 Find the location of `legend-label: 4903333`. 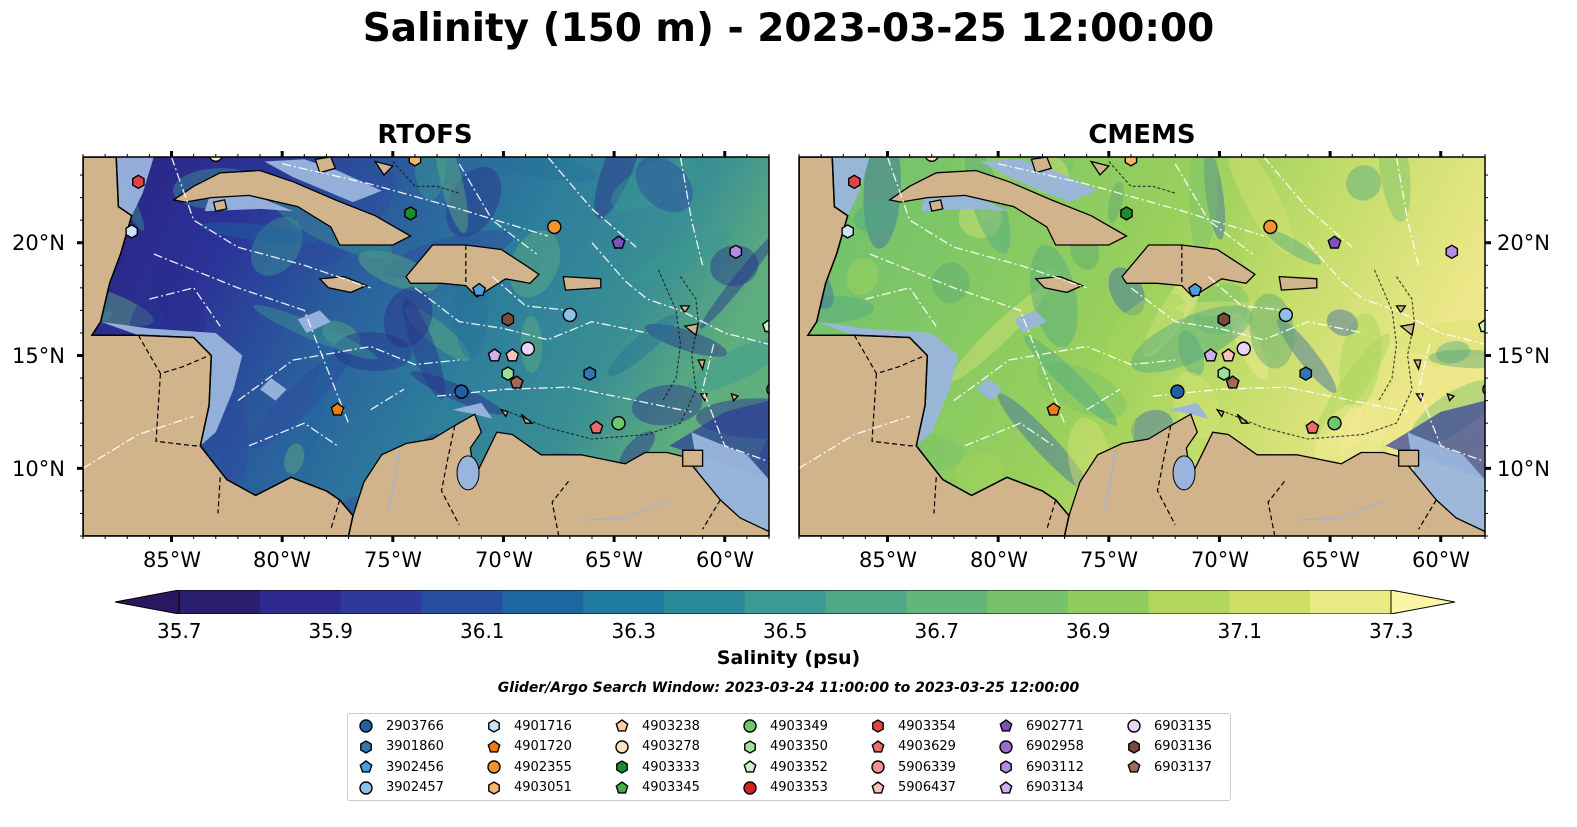

legend-label: 4903333 is located at coordinates (671, 767).